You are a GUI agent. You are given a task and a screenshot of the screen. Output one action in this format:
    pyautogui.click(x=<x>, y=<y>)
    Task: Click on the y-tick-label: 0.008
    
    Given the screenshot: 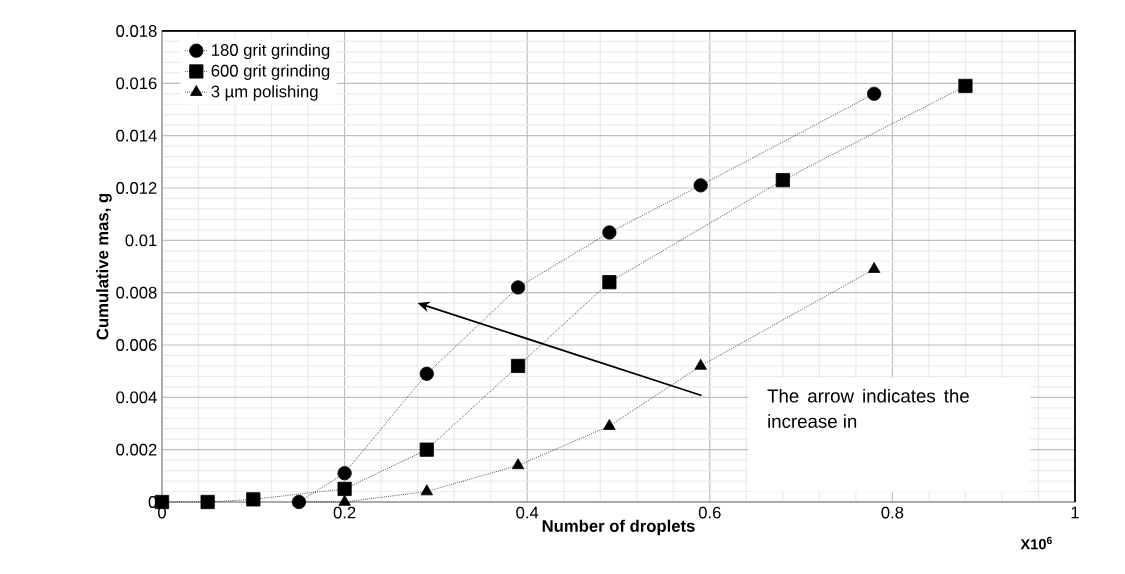 What is the action you would take?
    pyautogui.click(x=136, y=292)
    